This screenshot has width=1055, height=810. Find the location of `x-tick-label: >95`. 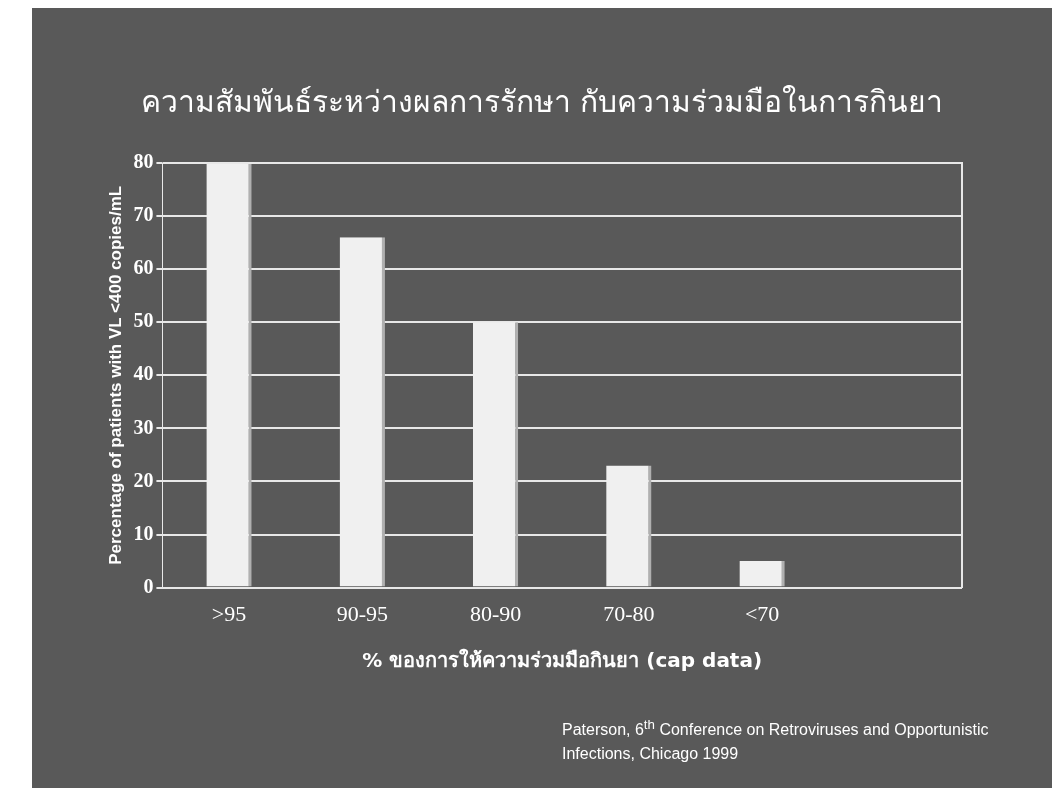

x-tick-label: >95 is located at coordinates (229, 613).